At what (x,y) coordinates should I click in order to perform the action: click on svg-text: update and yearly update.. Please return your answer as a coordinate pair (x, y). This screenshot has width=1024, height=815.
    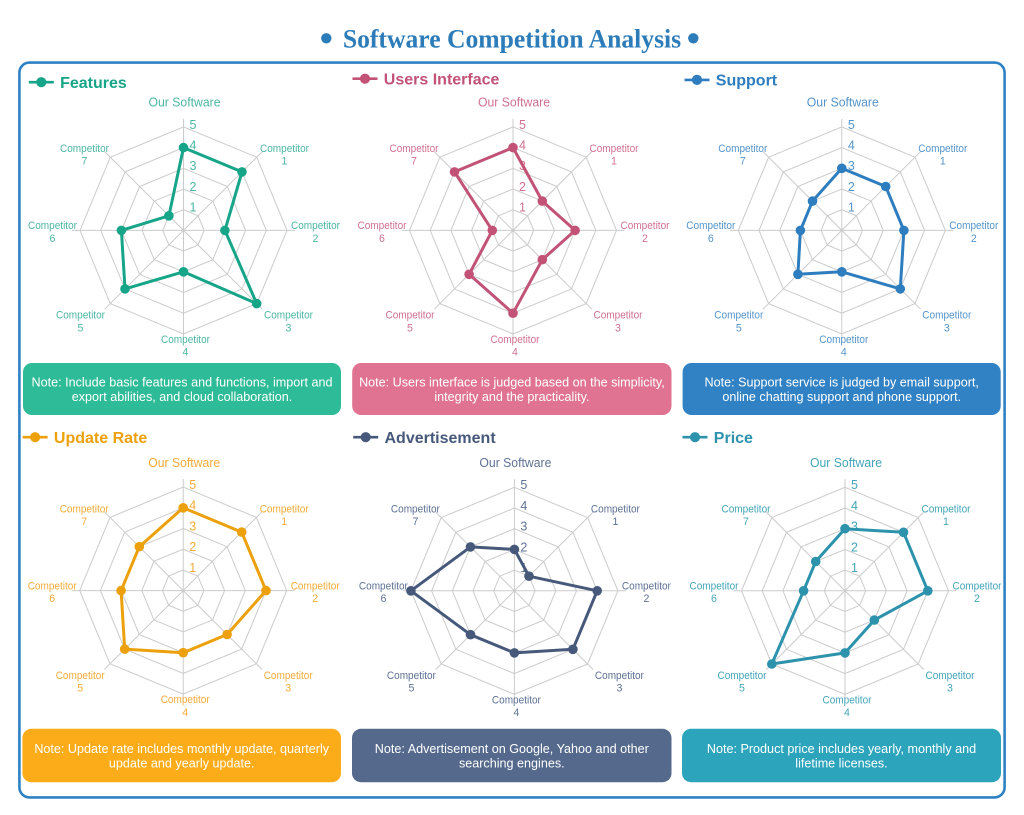
    Looking at the image, I should click on (182, 763).